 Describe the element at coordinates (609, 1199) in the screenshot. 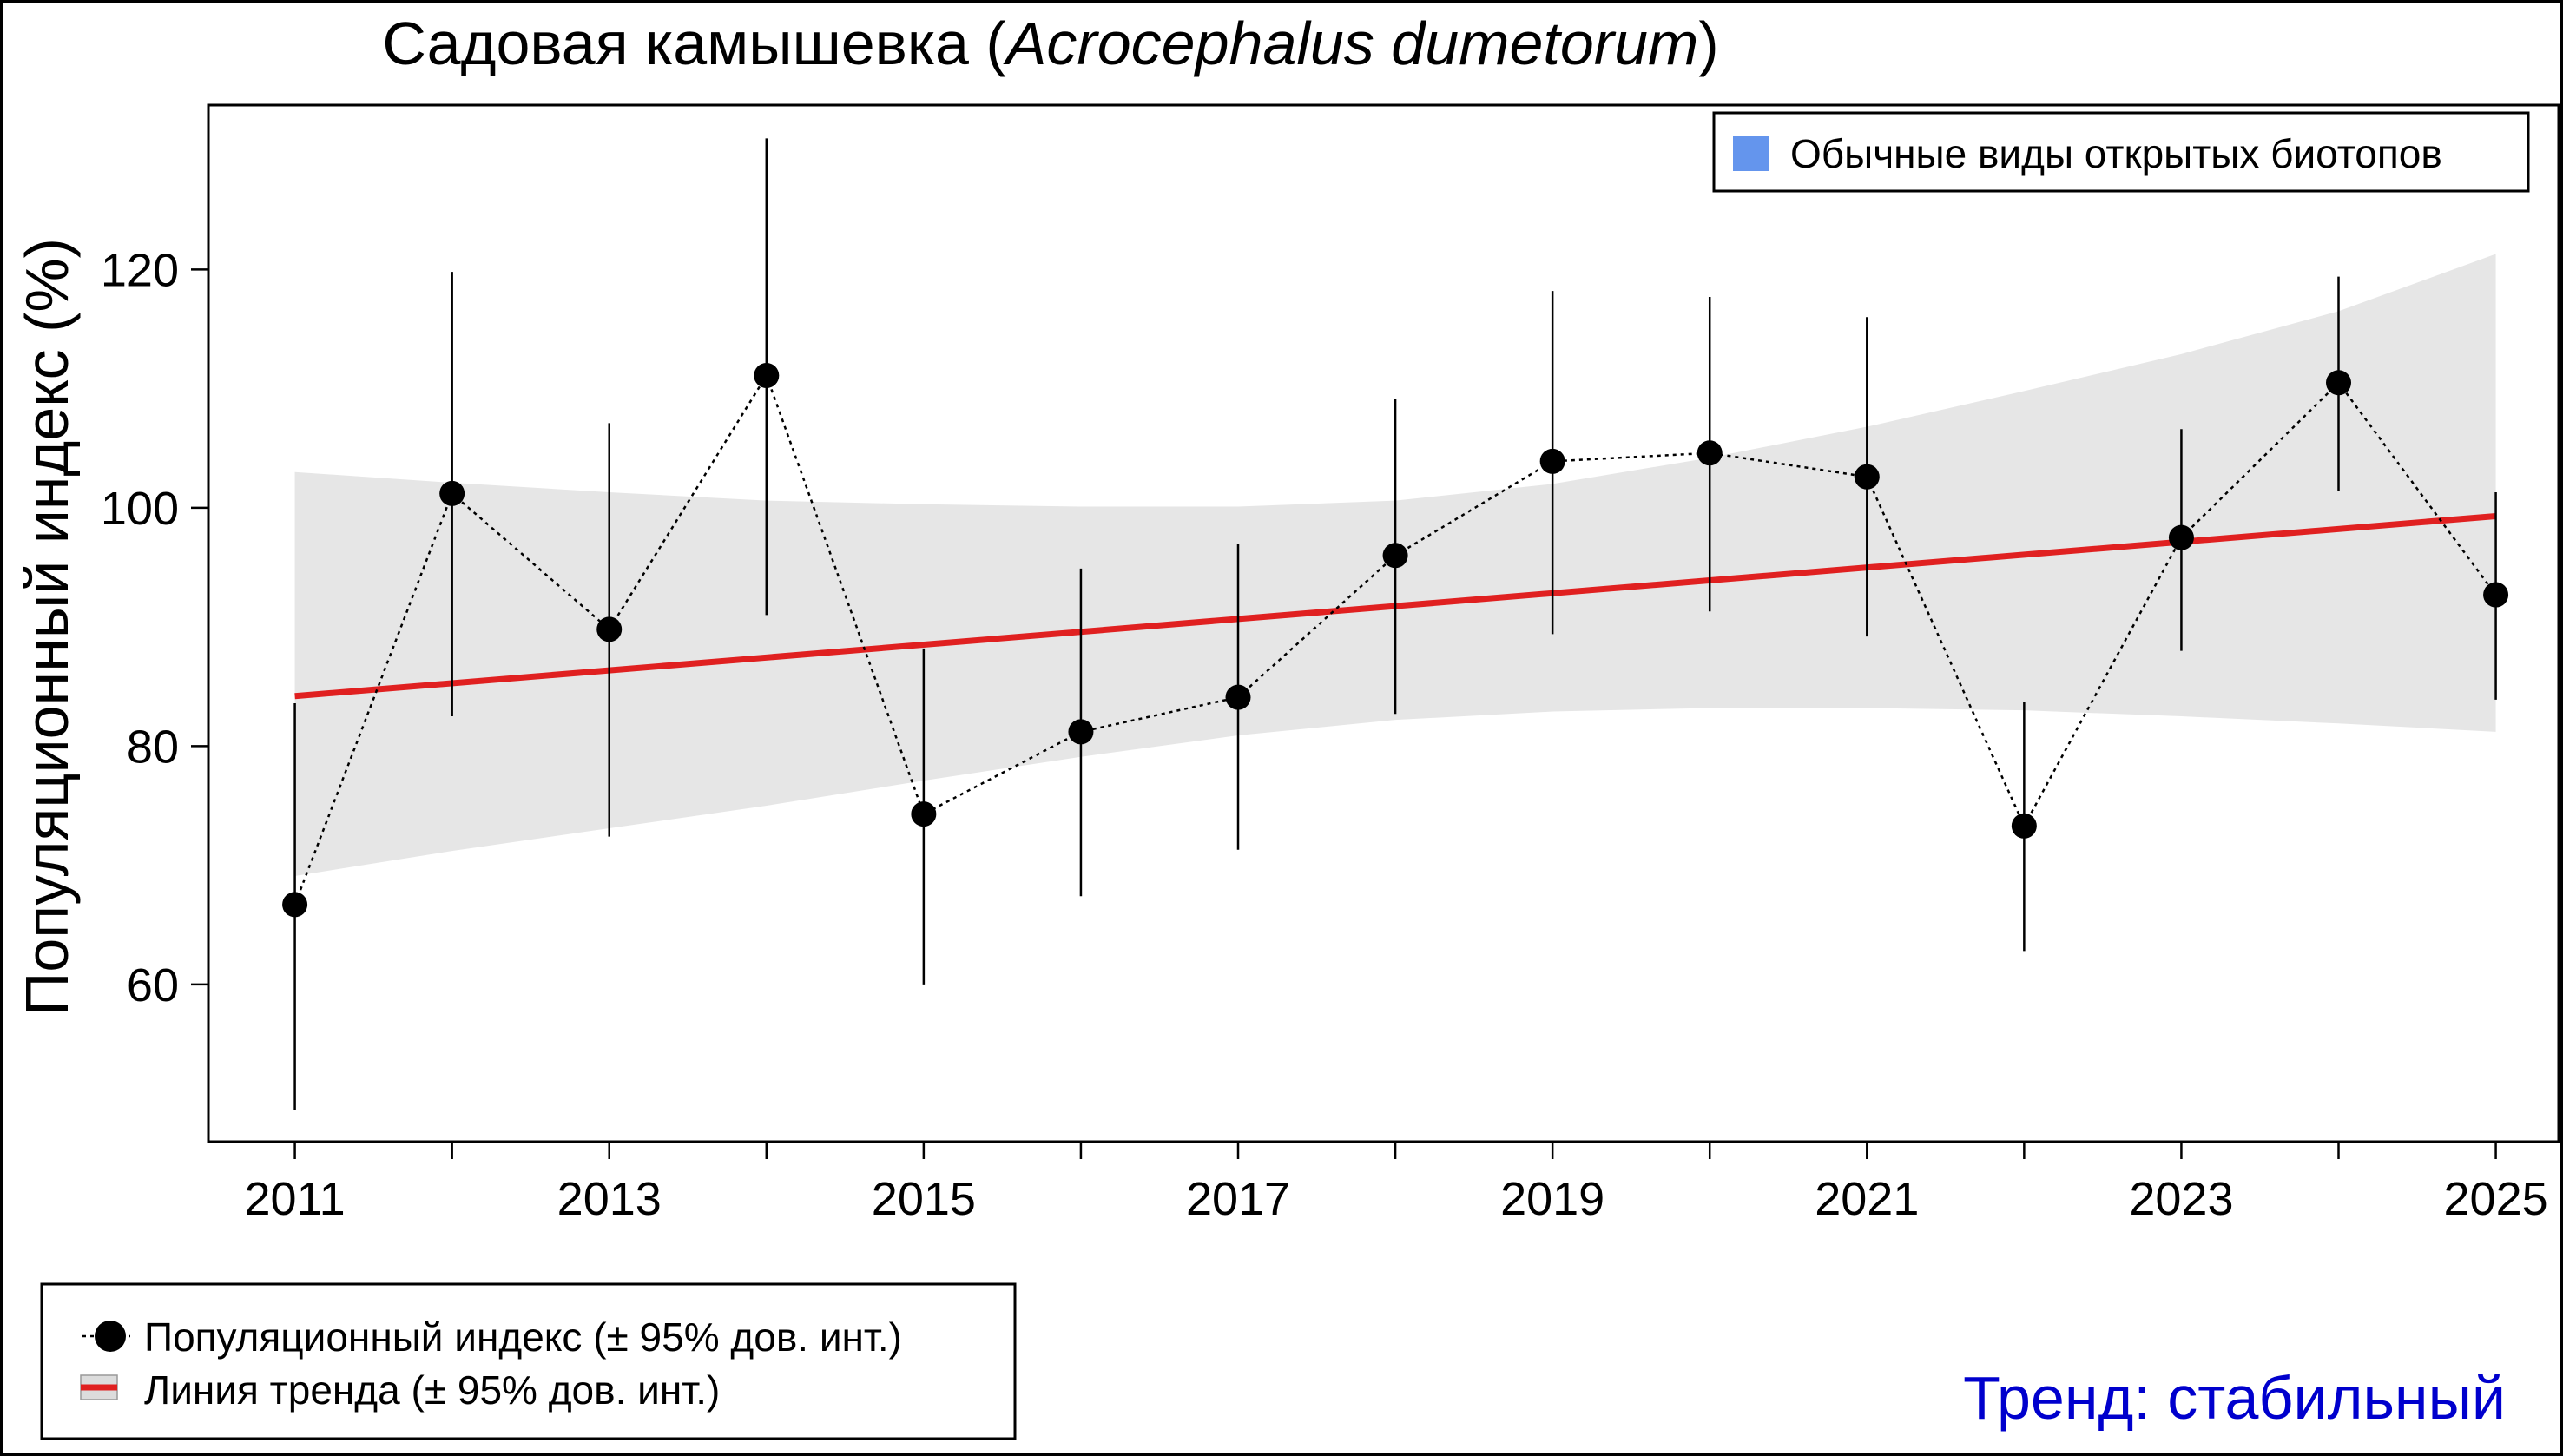

I see `x-tick-label-2013: 2013` at that location.